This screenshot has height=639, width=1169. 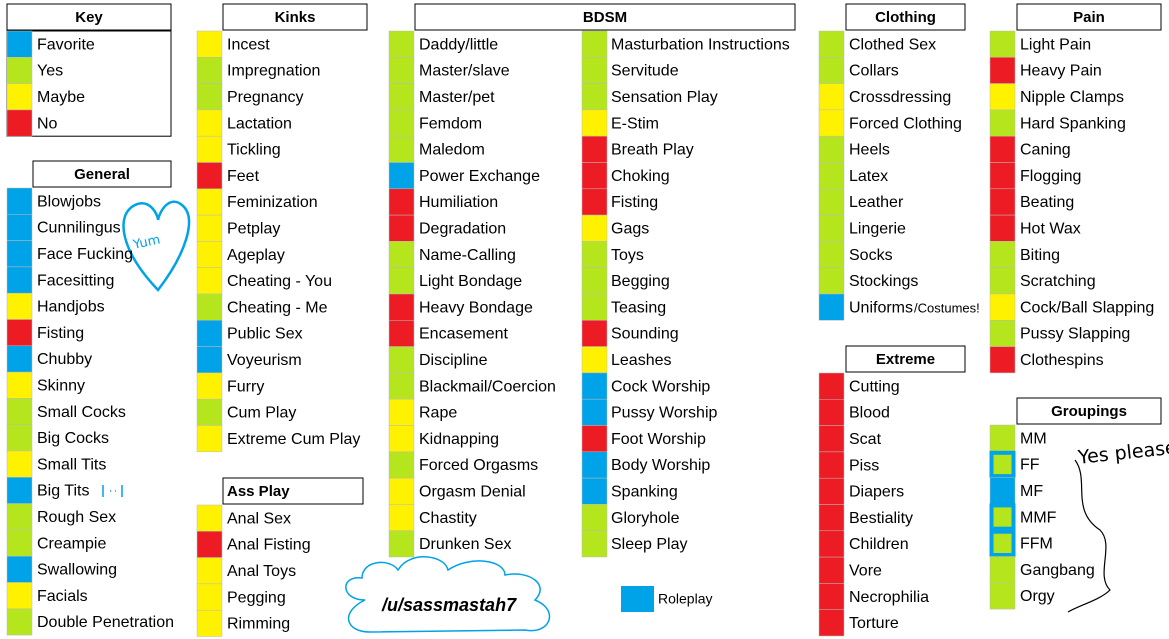 I want to click on item-label: Bestiality, so click(x=881, y=518).